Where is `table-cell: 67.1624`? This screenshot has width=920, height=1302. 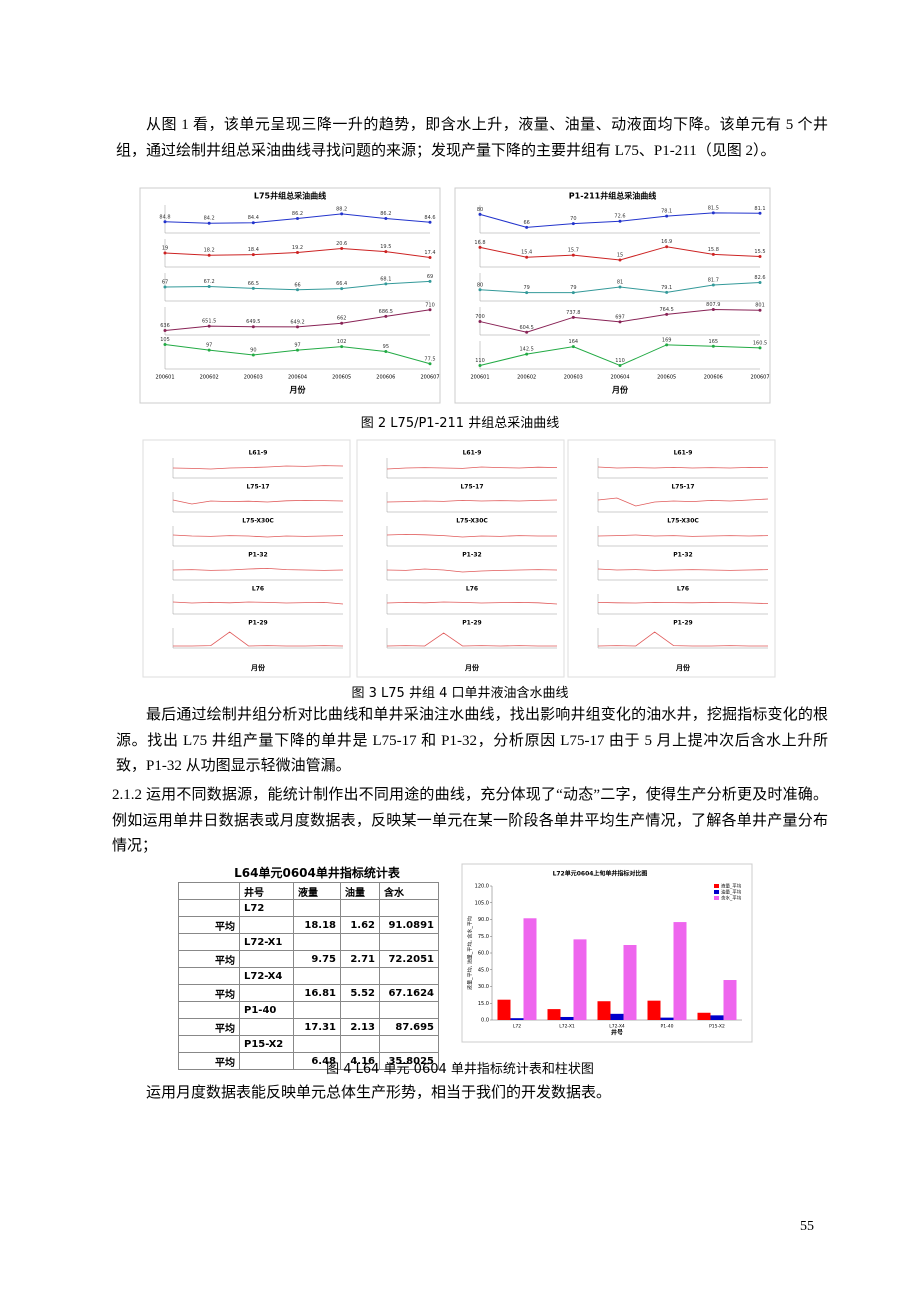 table-cell: 67.1624 is located at coordinates (409, 993).